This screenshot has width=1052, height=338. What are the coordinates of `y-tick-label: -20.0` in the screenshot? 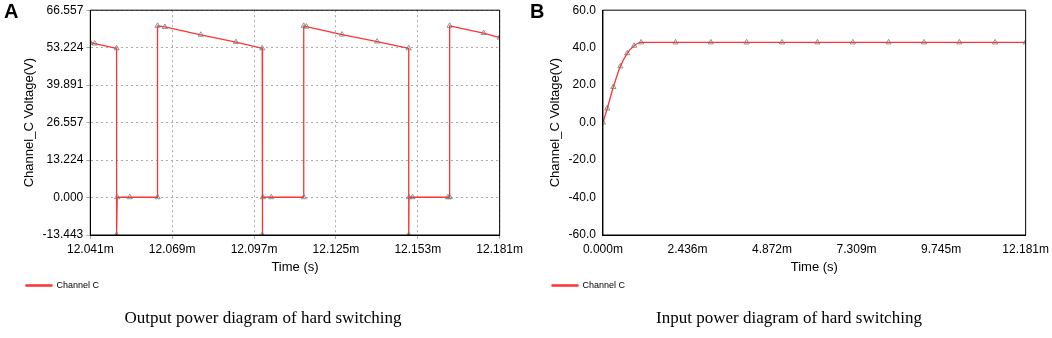 It's located at (582, 159).